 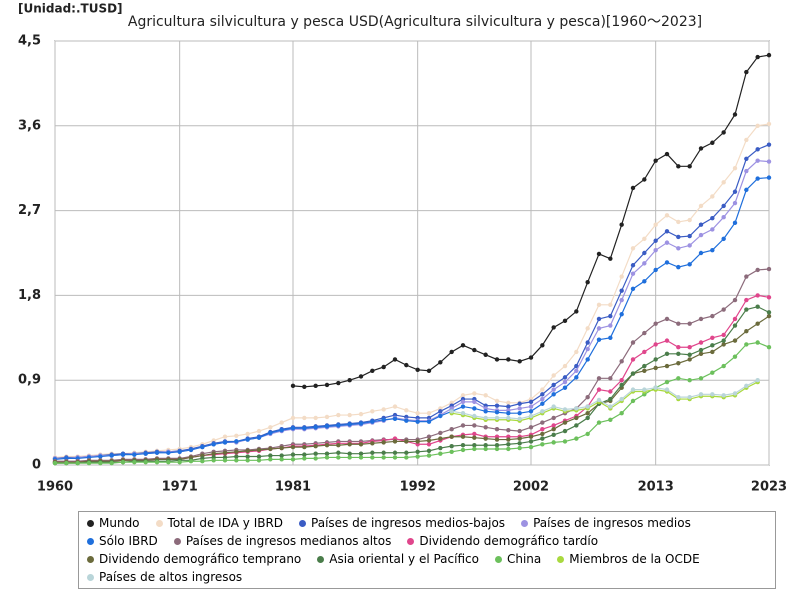 I want to click on legend-label: Mundo, so click(x=119, y=523).